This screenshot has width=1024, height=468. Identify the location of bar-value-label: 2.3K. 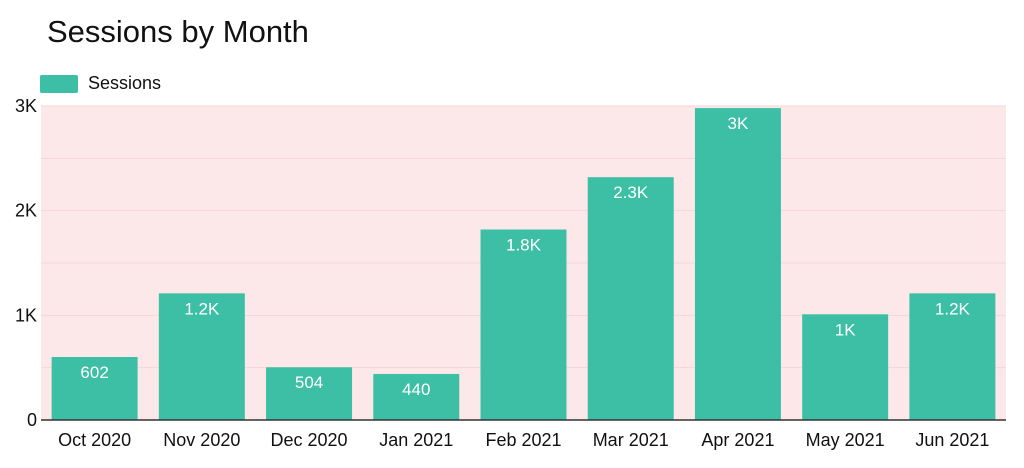
(631, 192).